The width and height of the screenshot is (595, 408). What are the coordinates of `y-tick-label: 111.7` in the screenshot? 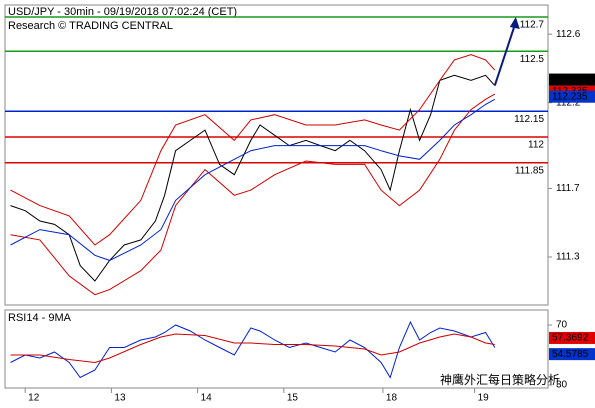 It's located at (568, 188).